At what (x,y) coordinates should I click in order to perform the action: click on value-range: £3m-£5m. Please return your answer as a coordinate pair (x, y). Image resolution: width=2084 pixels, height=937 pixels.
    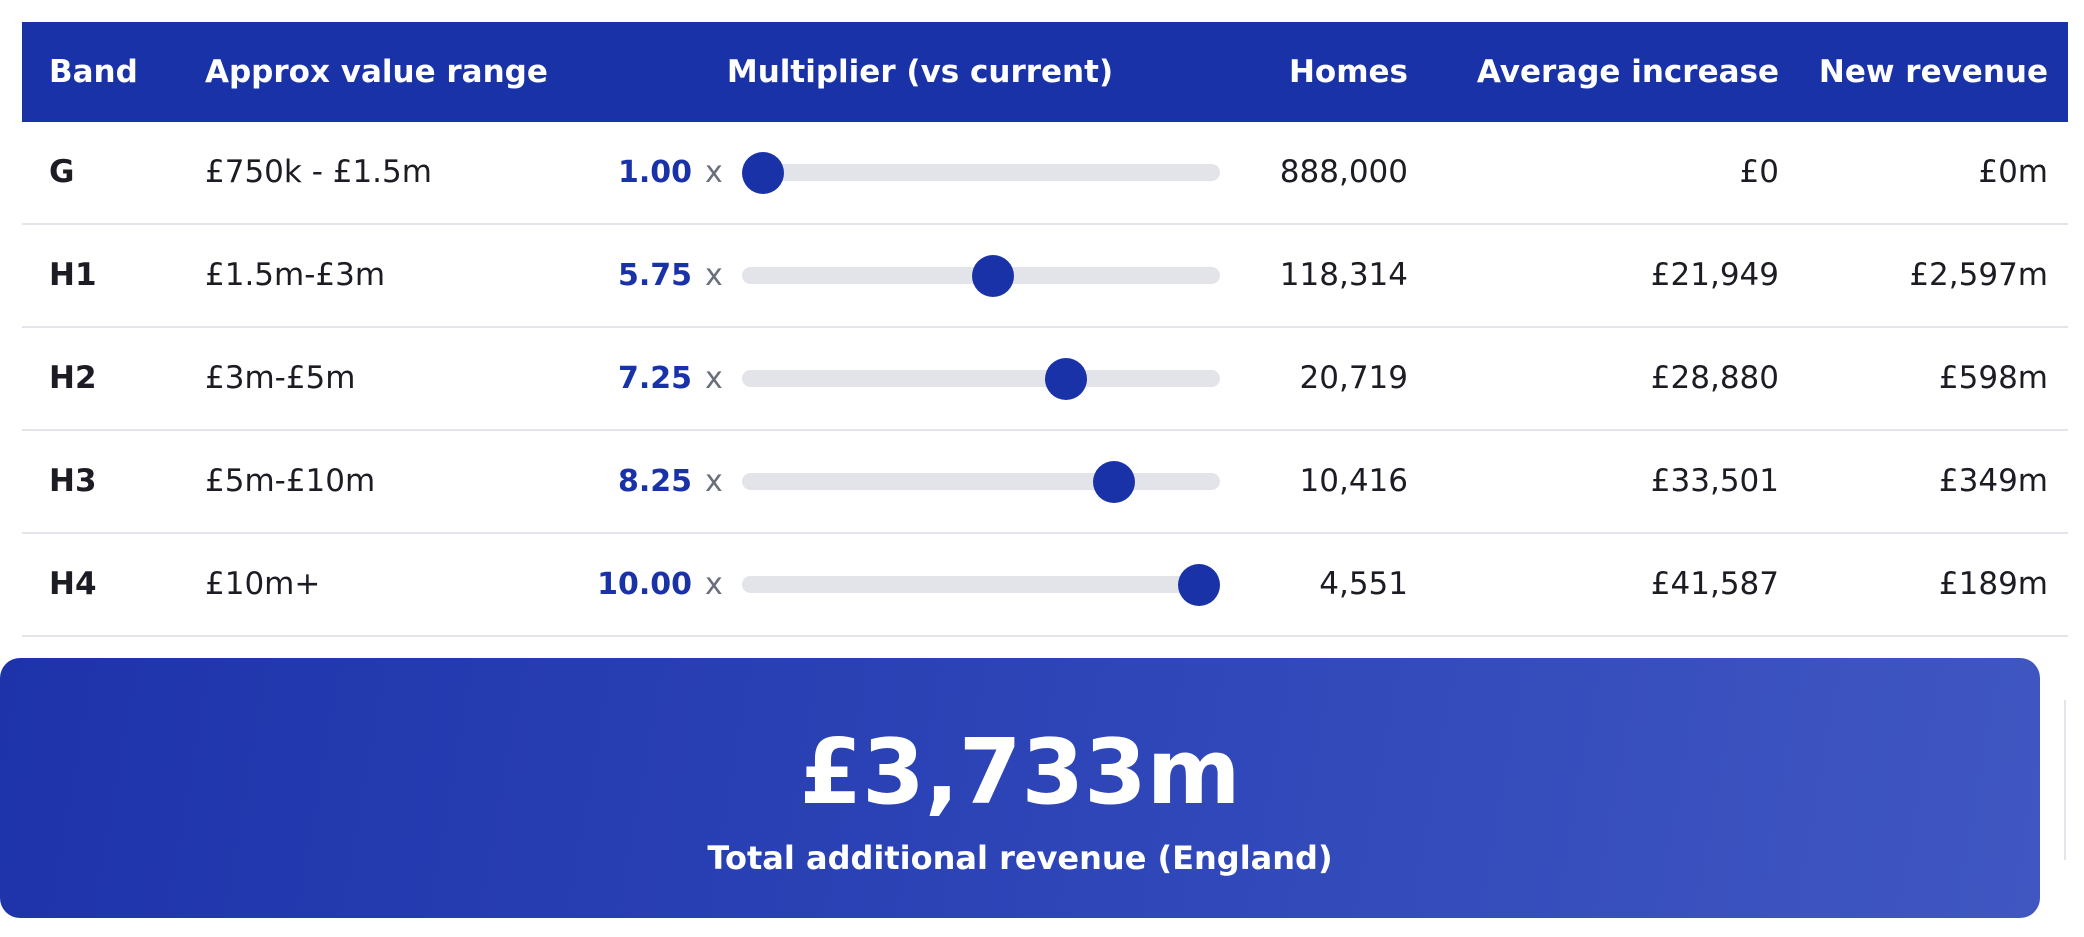
    Looking at the image, I should click on (280, 378).